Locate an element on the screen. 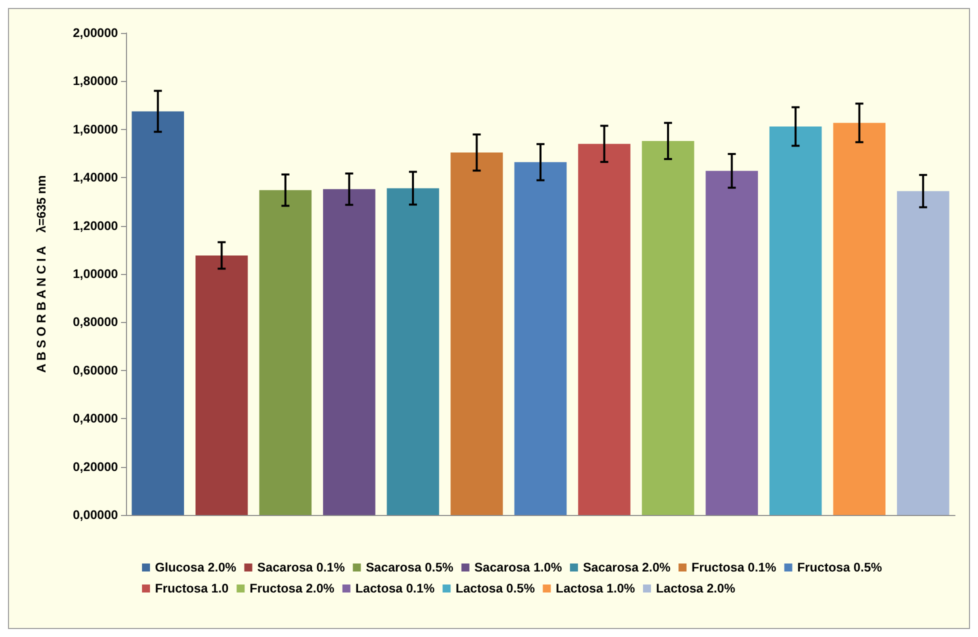 The width and height of the screenshot is (978, 637). legend-label: Sacarosa 0.1% is located at coordinates (301, 567).